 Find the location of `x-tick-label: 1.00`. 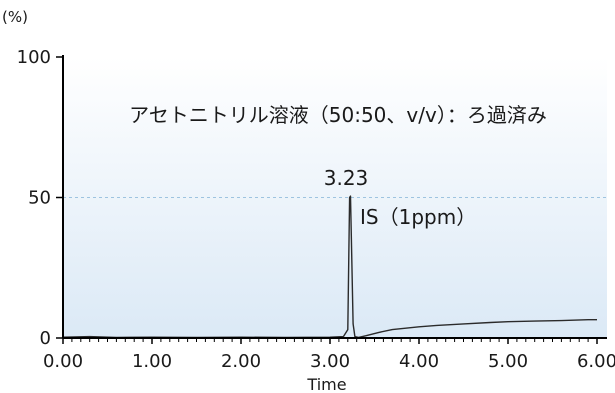

x-tick-label: 1.00 is located at coordinates (152, 361).